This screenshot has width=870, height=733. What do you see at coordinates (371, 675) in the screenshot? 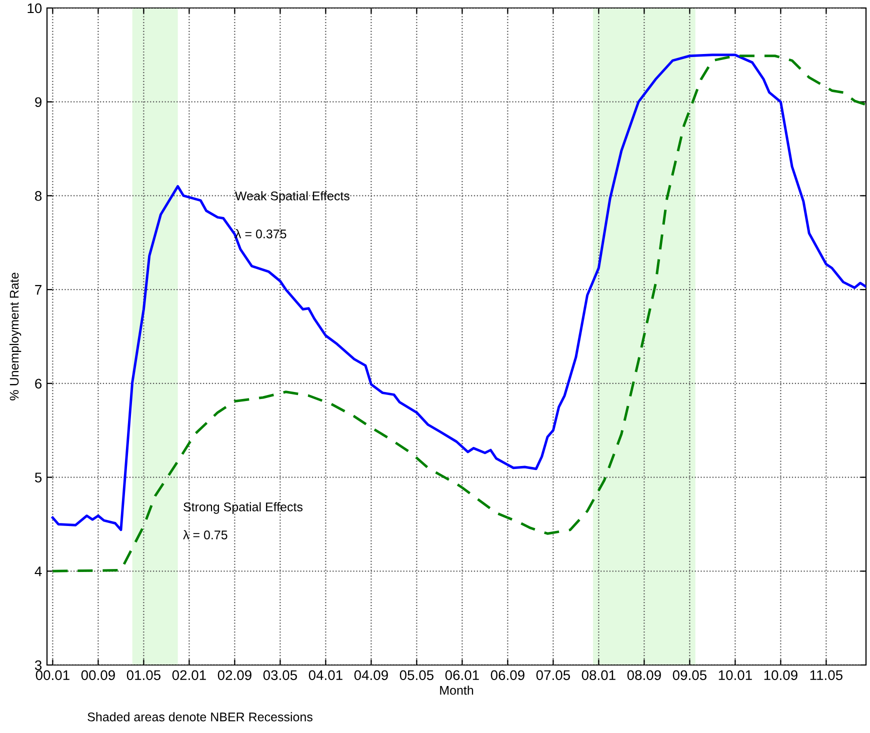
I see `x-tick-label: 04.09` at bounding box center [371, 675].